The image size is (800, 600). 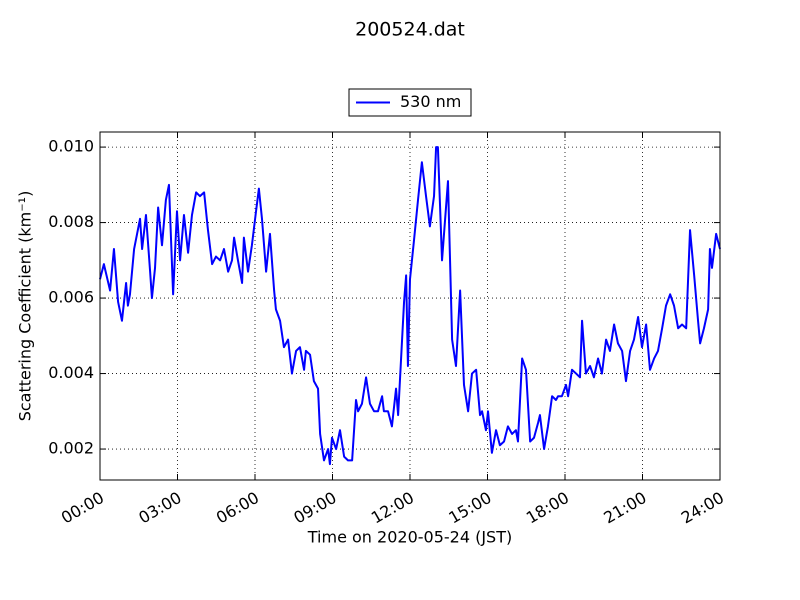 I want to click on y-tick-label: 0.006, so click(x=71, y=297).